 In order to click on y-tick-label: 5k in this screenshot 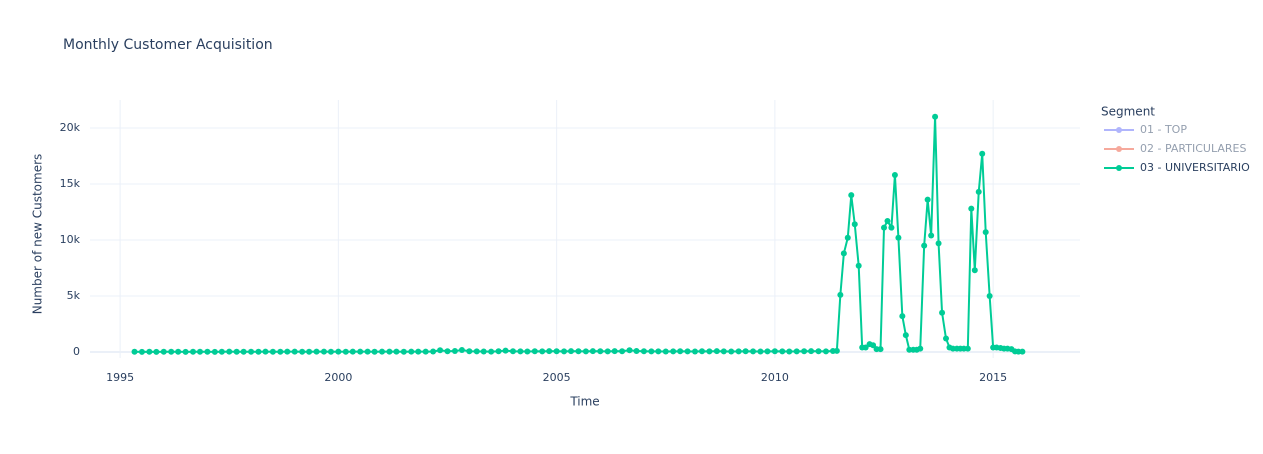, I will do `click(74, 295)`.